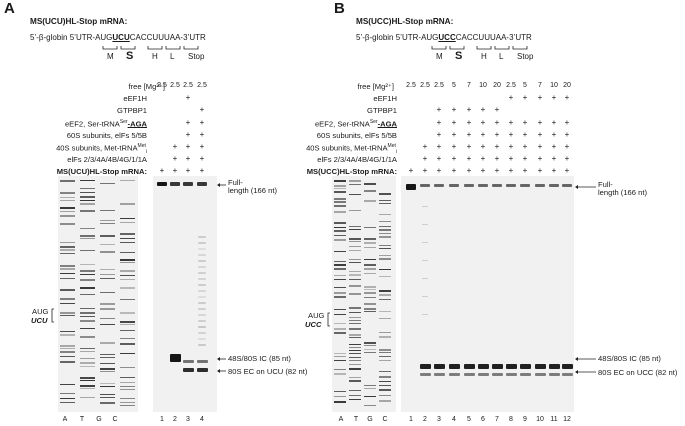 Image resolution: width=685 pixels, height=426 pixels. What do you see at coordinates (316, 315) in the screenshot?
I see `aug-label: AUG` at bounding box center [316, 315].